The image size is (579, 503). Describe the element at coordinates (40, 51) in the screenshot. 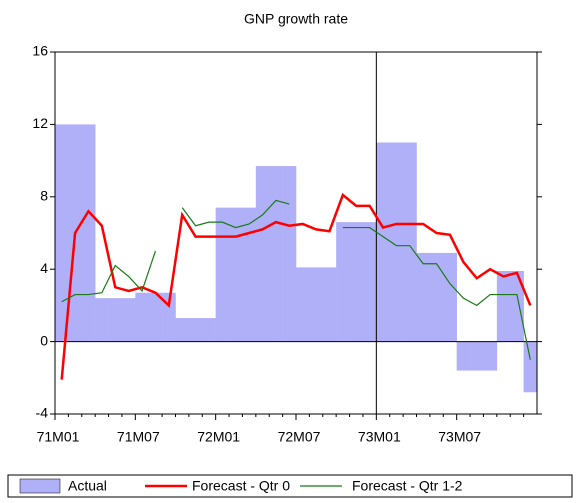

I see `y-tick-label: 16` at that location.